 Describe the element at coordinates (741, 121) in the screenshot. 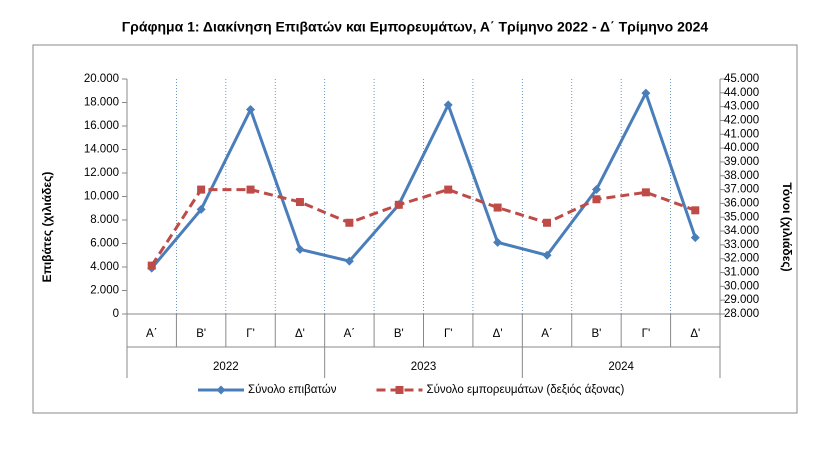

I see `y2-tick-label: 42.000` at that location.